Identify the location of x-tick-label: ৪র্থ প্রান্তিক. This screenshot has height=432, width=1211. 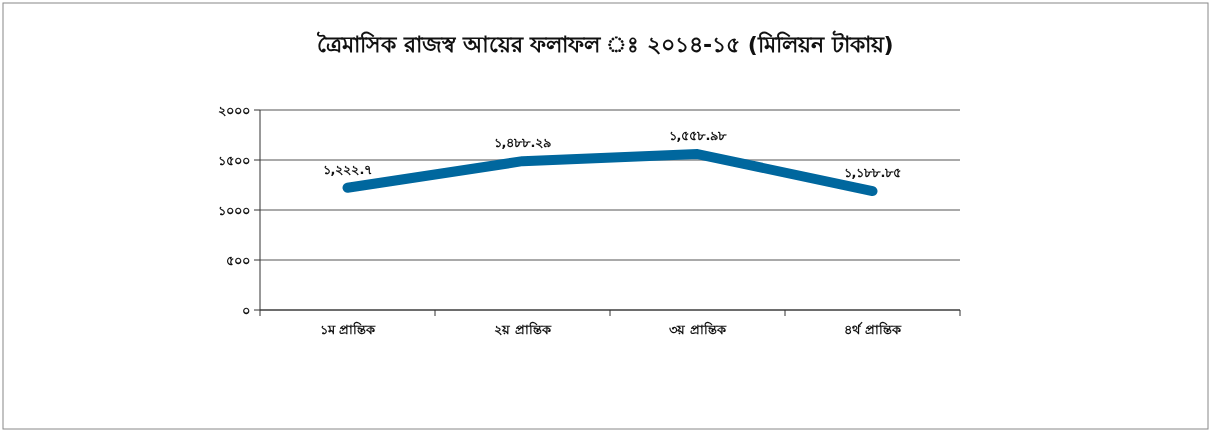
(873, 329).